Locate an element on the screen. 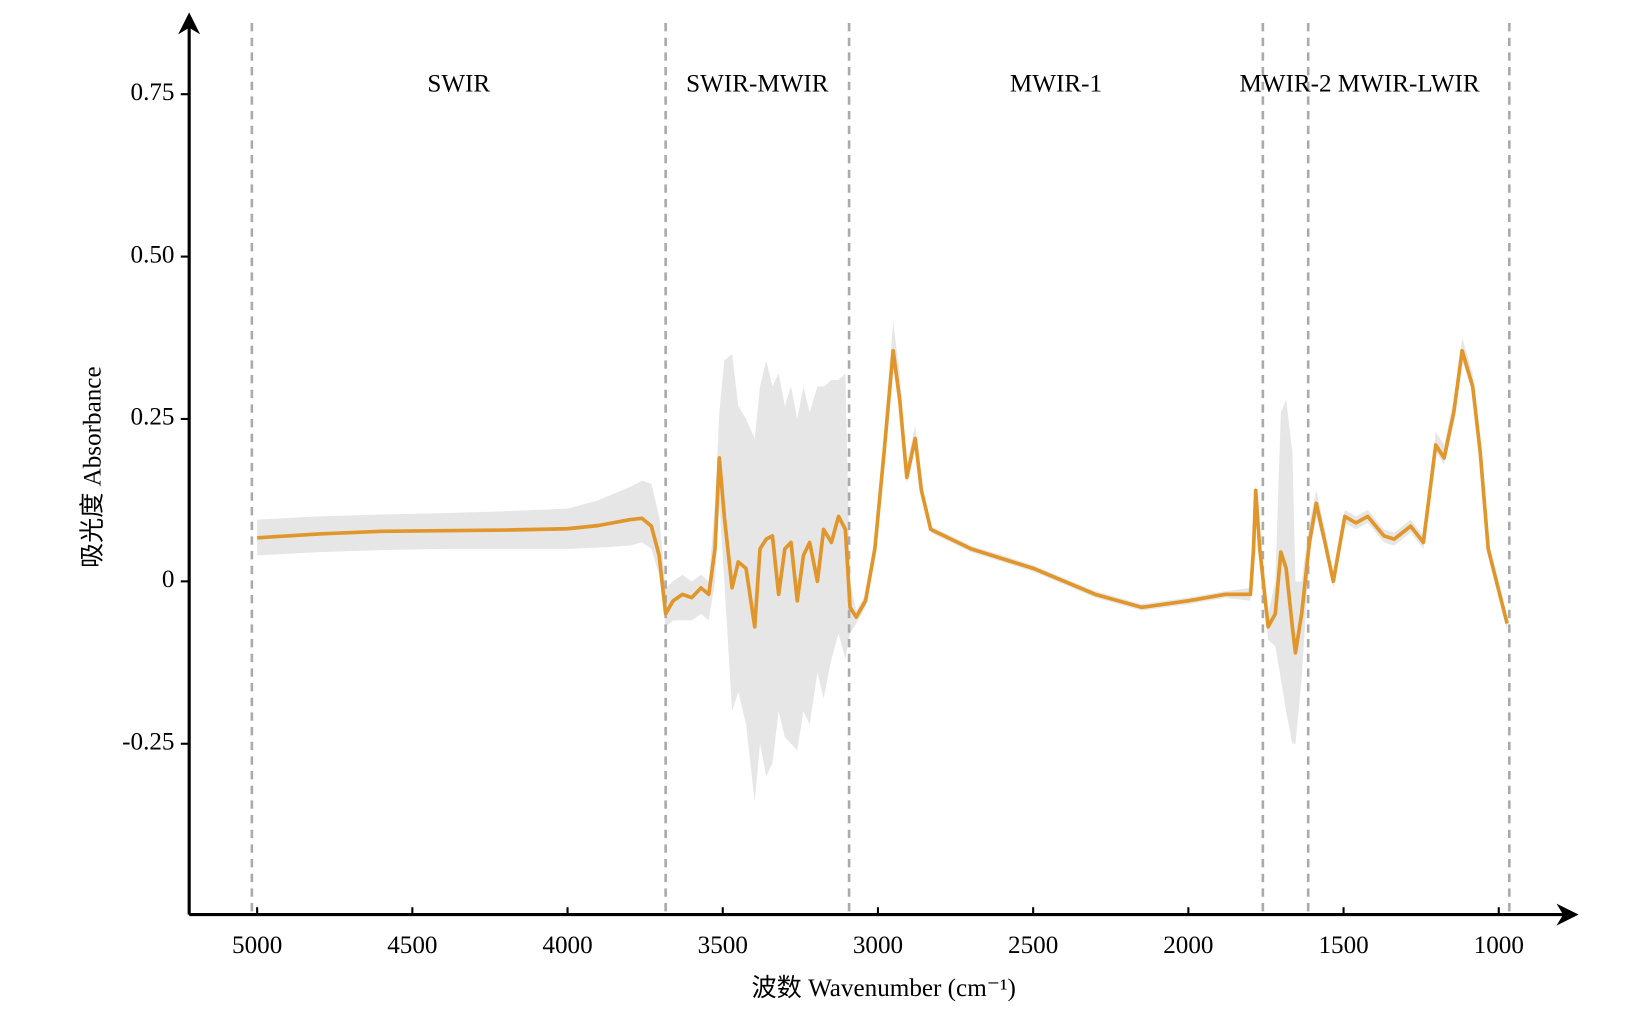  x-tick-label: 4500 is located at coordinates (412, 945).